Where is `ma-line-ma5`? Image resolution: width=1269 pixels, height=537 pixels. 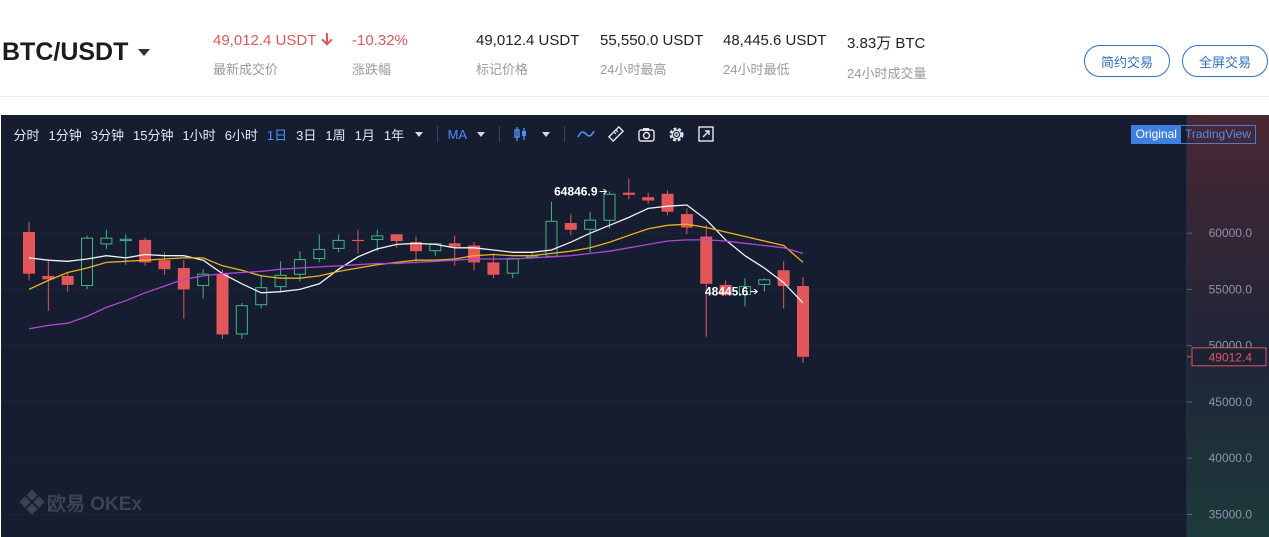
ma-line-ma5 is located at coordinates (416, 254).